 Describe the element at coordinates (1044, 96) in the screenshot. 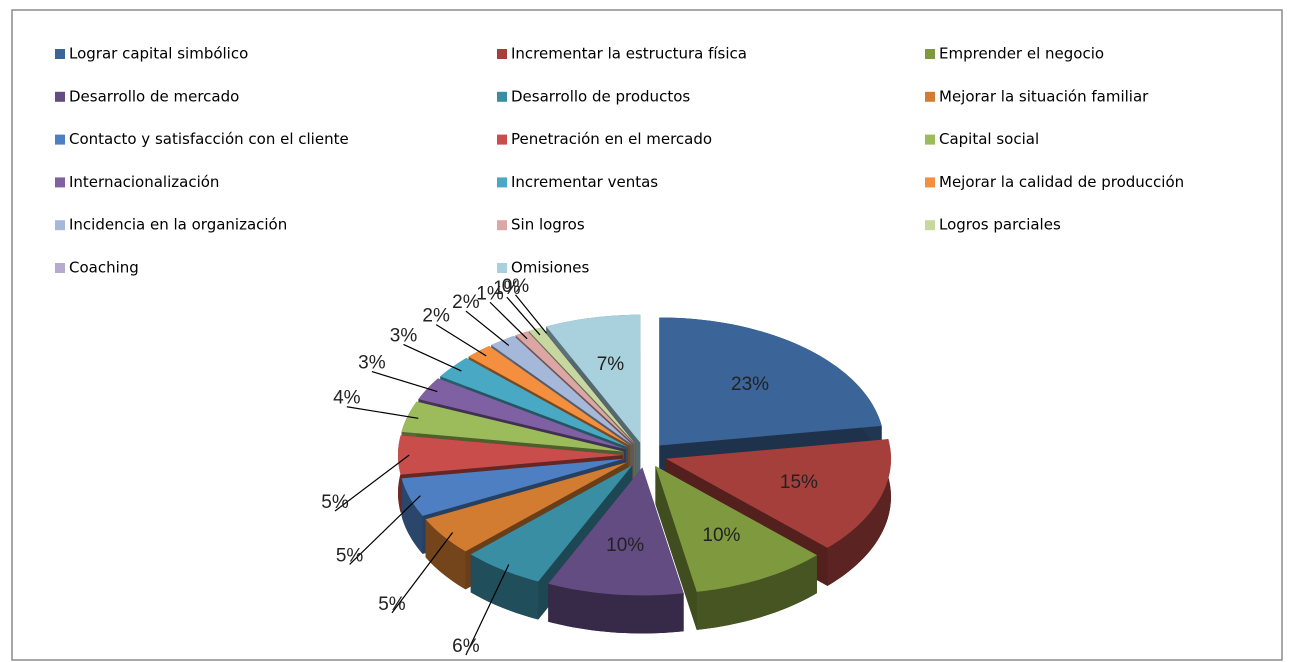

I see `legend-label: Mejorar la situación familiar` at that location.